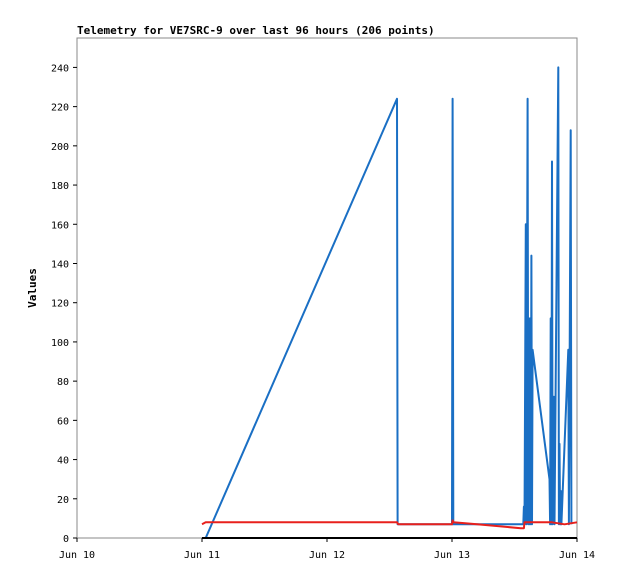 Image resolution: width=618 pixels, height=579 pixels. What do you see at coordinates (66, 539) in the screenshot?
I see `y-tick-label: 0` at bounding box center [66, 539].